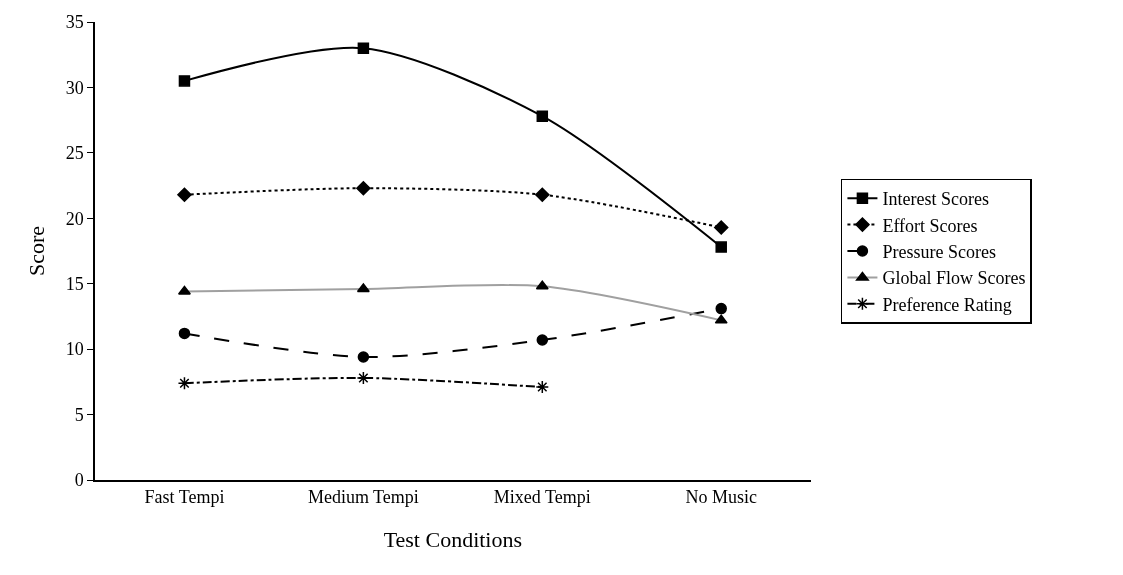 This screenshot has width=1123, height=575. What do you see at coordinates (453, 539) in the screenshot?
I see `x-axis-title: Test Conditions` at bounding box center [453, 539].